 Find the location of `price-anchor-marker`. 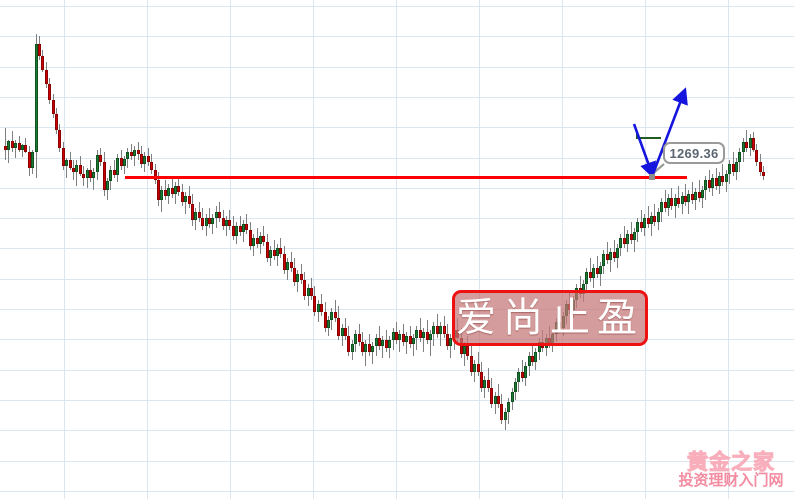

price-anchor-marker is located at coordinates (652, 177).